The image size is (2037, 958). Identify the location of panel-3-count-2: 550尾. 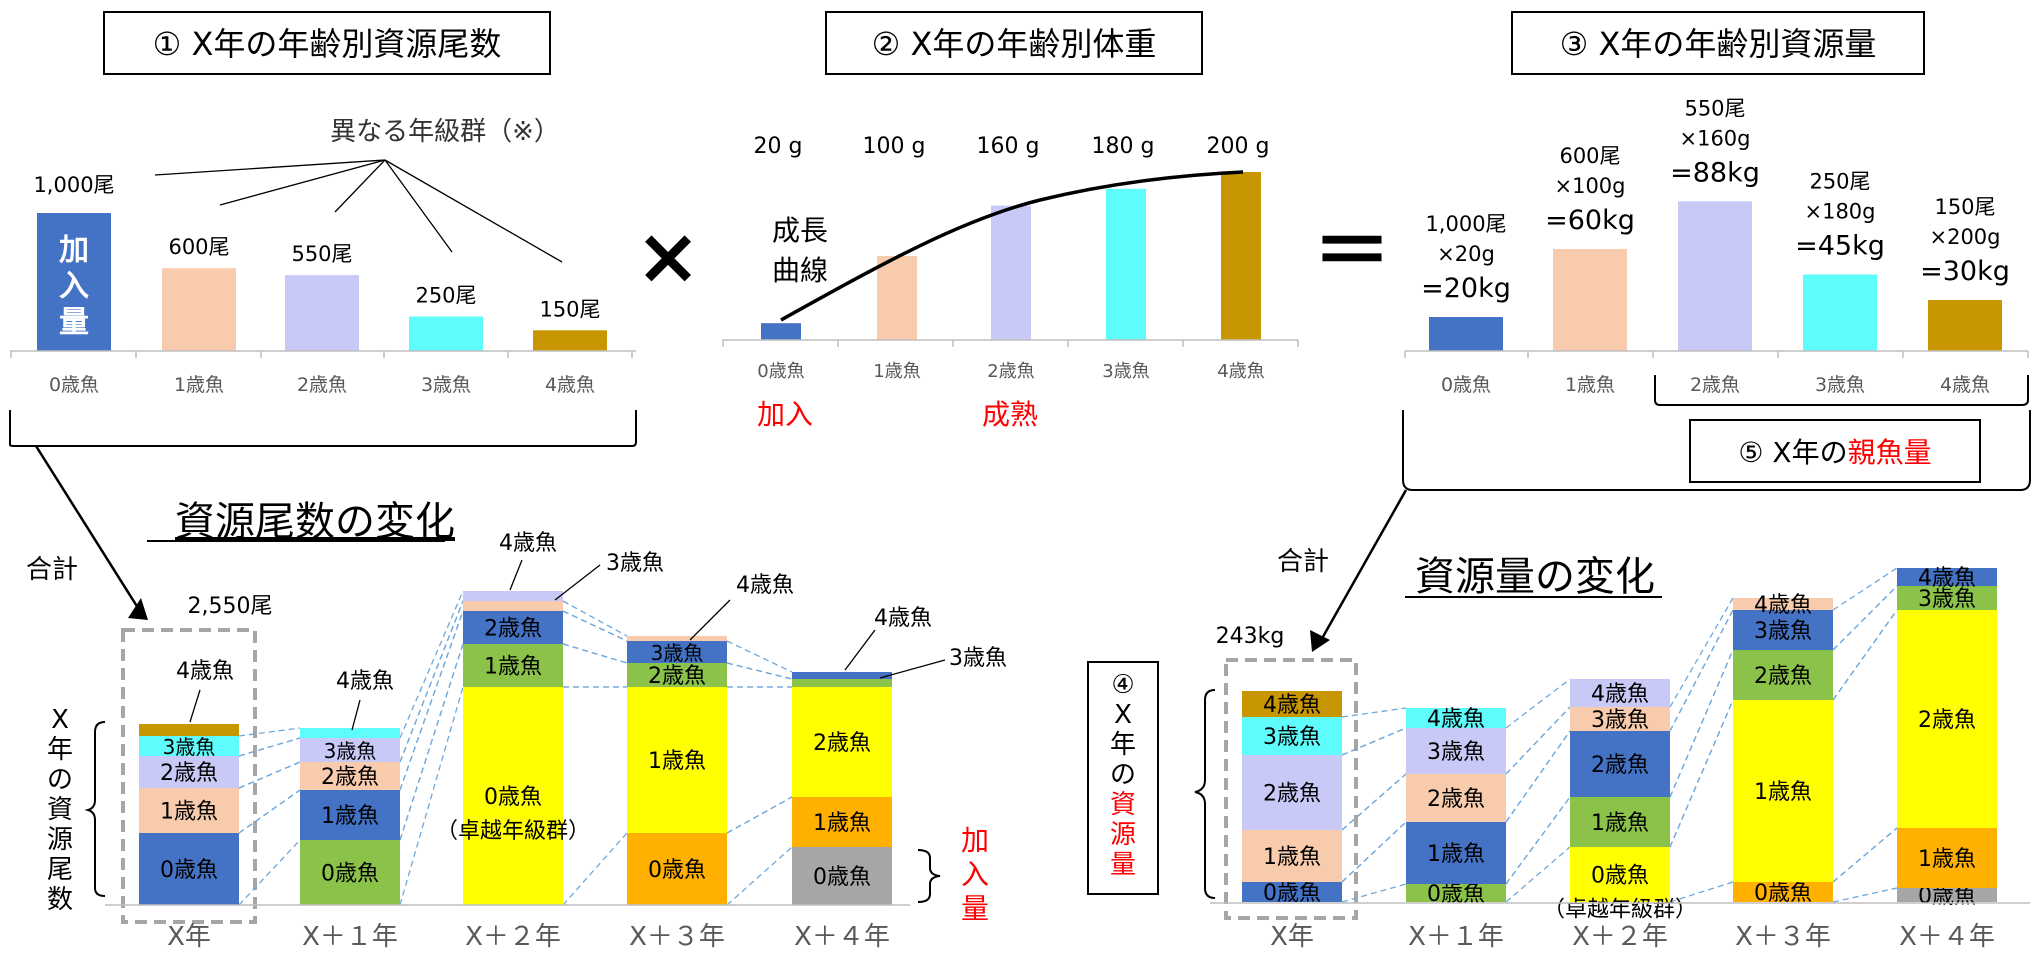
(1714, 108).